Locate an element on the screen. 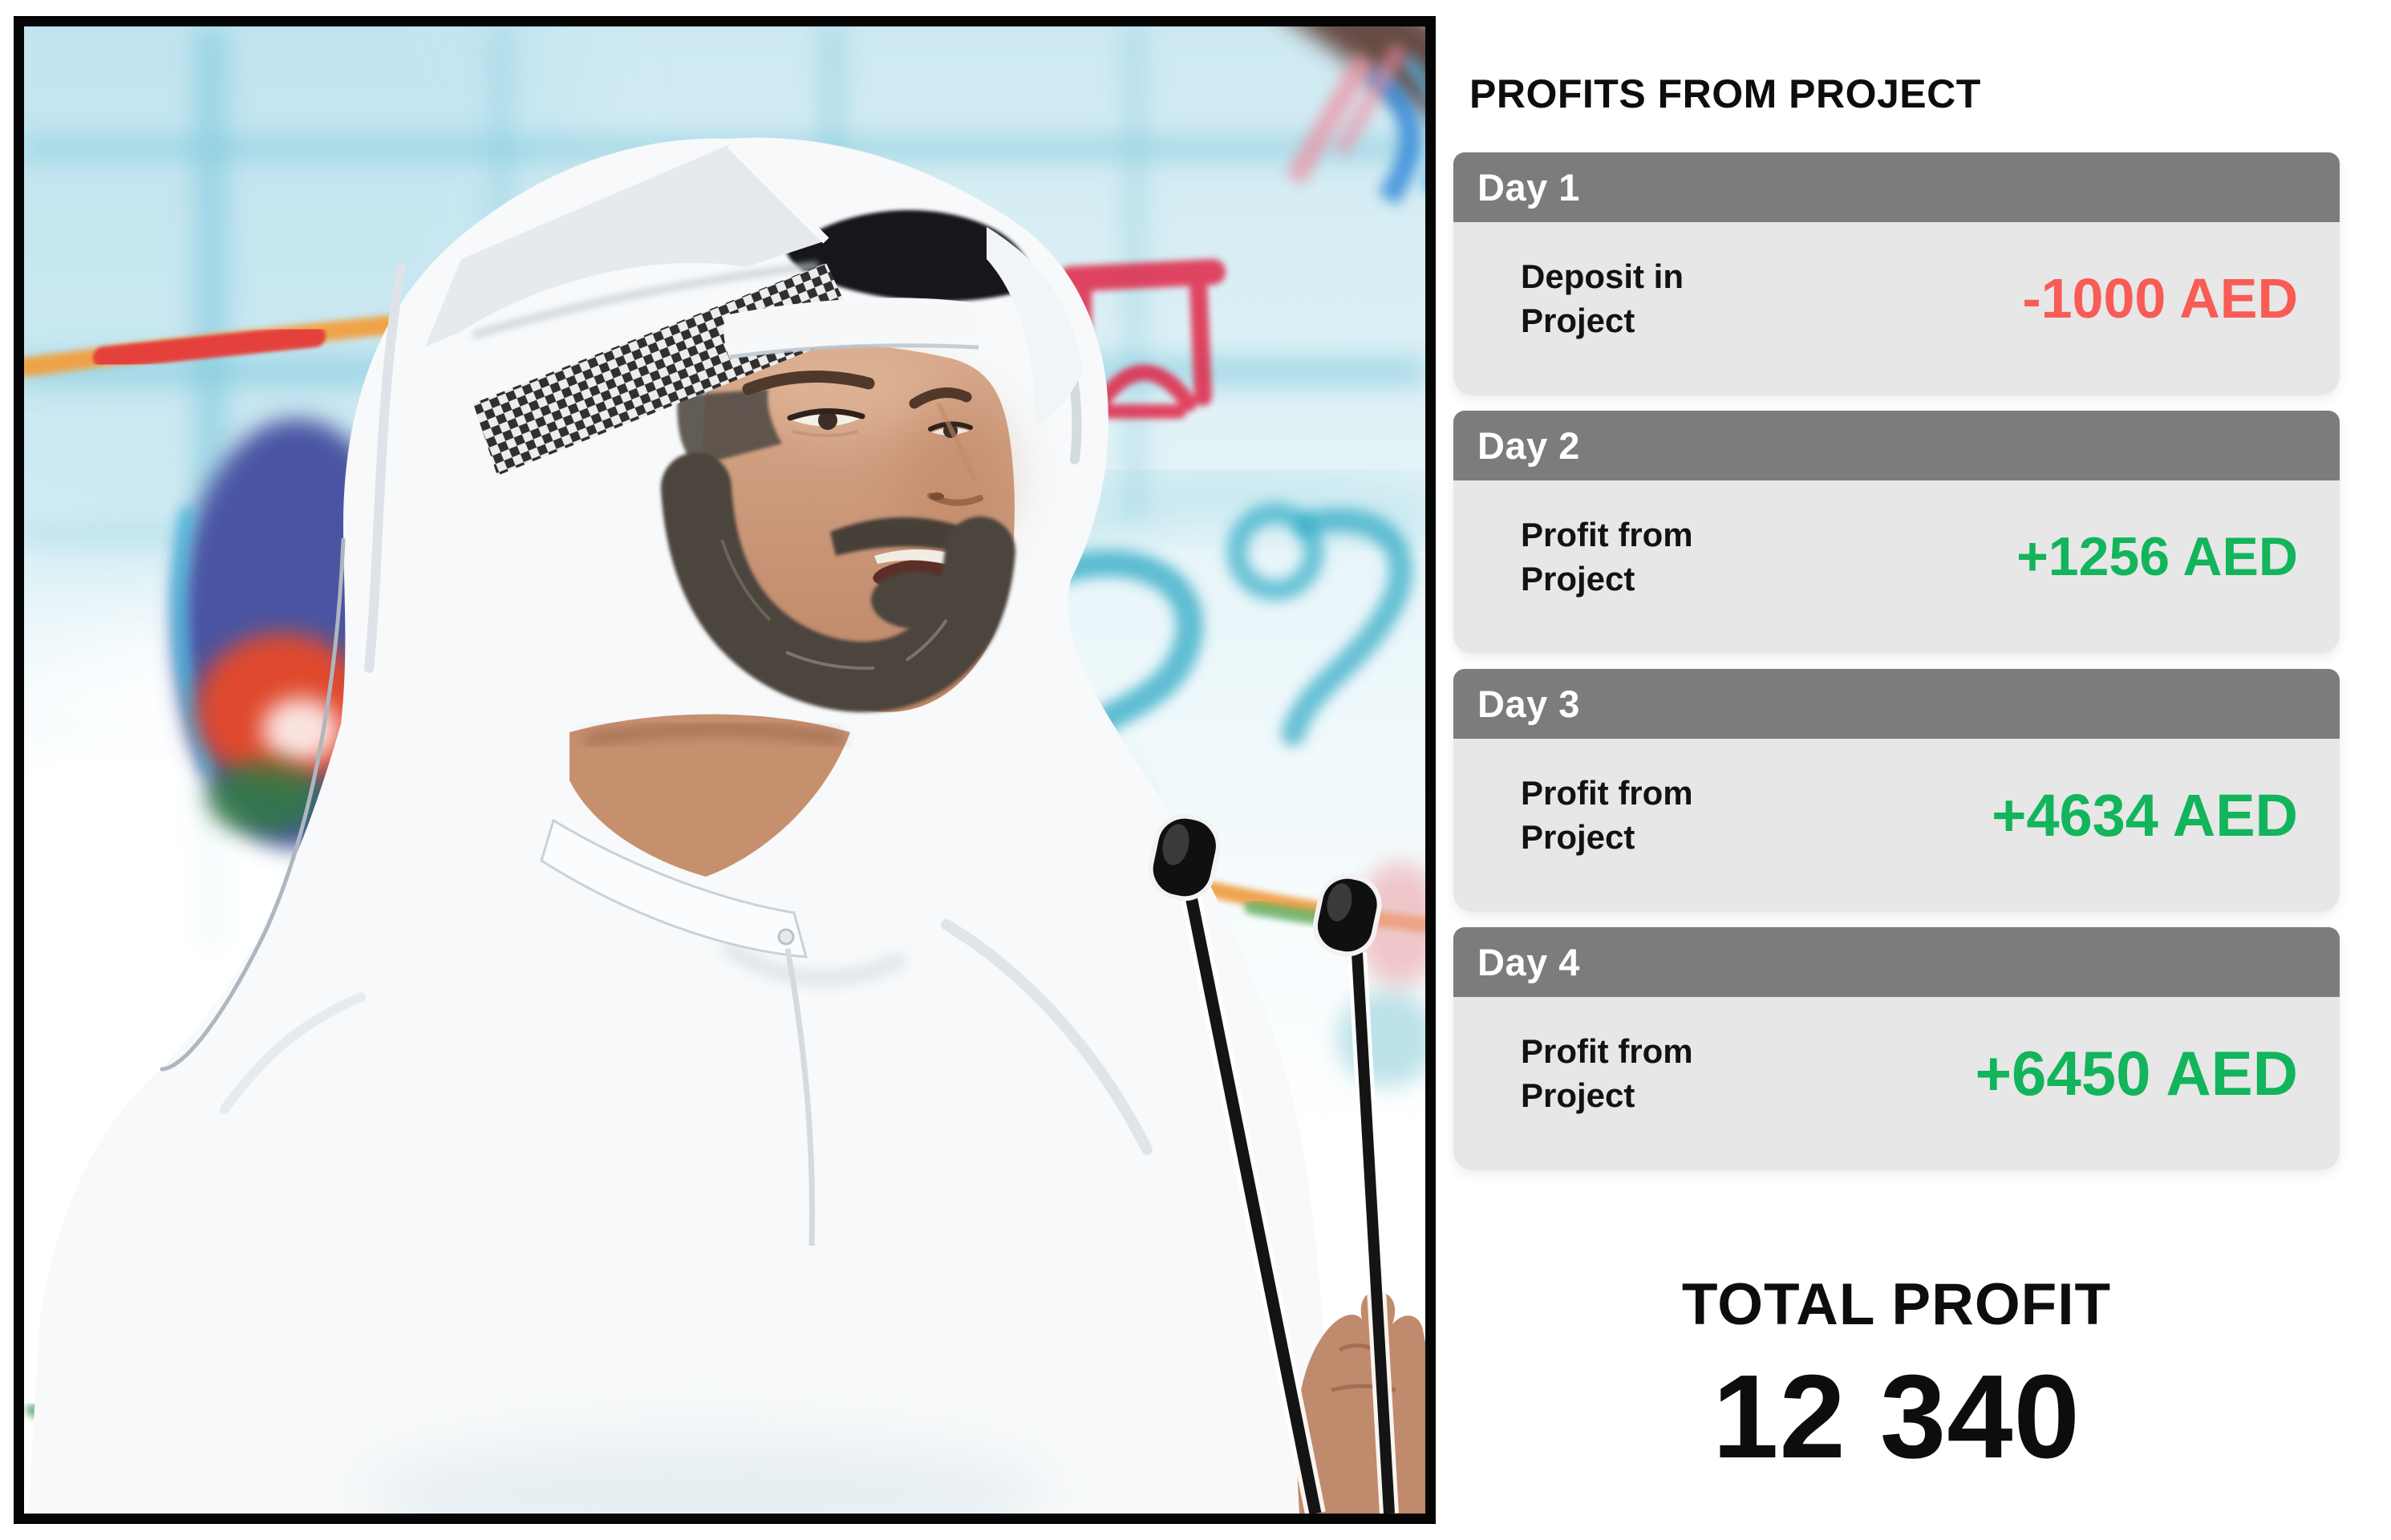 Image resolution: width=2391 pixels, height=1540 pixels. day-card-3-header: Day 3 is located at coordinates (1896, 704).